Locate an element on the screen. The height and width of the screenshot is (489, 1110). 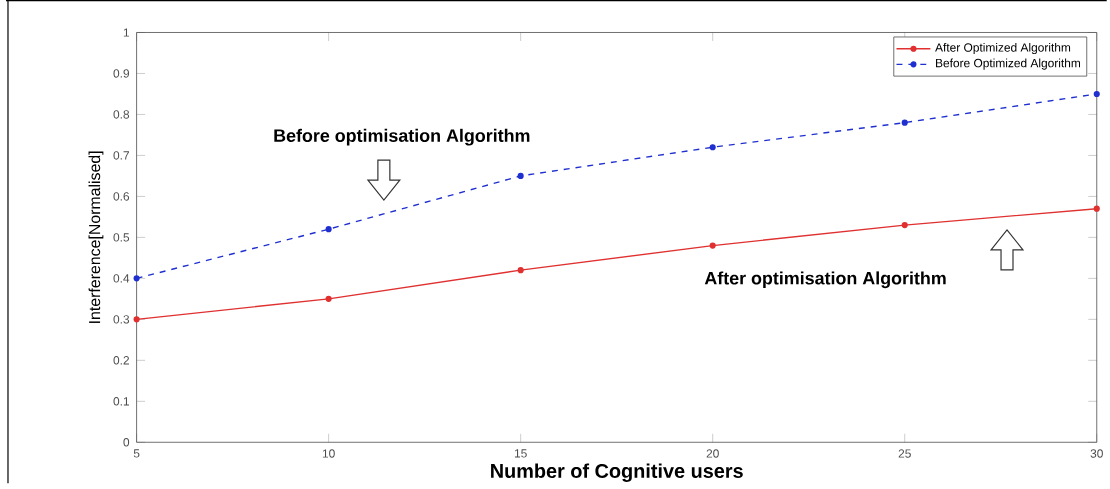
y-tick-label: 0 is located at coordinates (126, 442).